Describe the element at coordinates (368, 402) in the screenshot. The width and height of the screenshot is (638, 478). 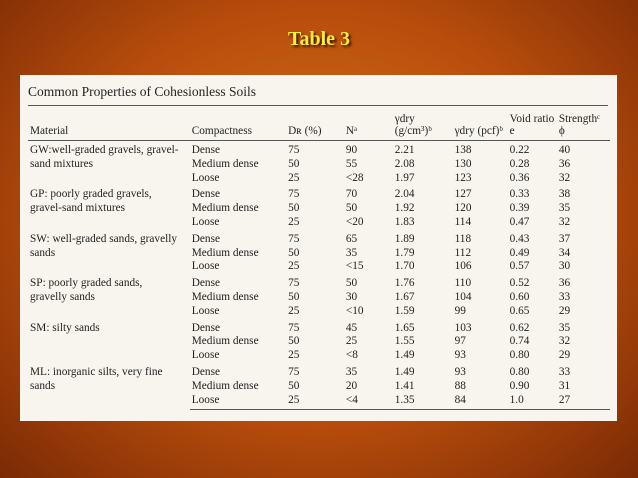
I see `table-cell: <4` at that location.